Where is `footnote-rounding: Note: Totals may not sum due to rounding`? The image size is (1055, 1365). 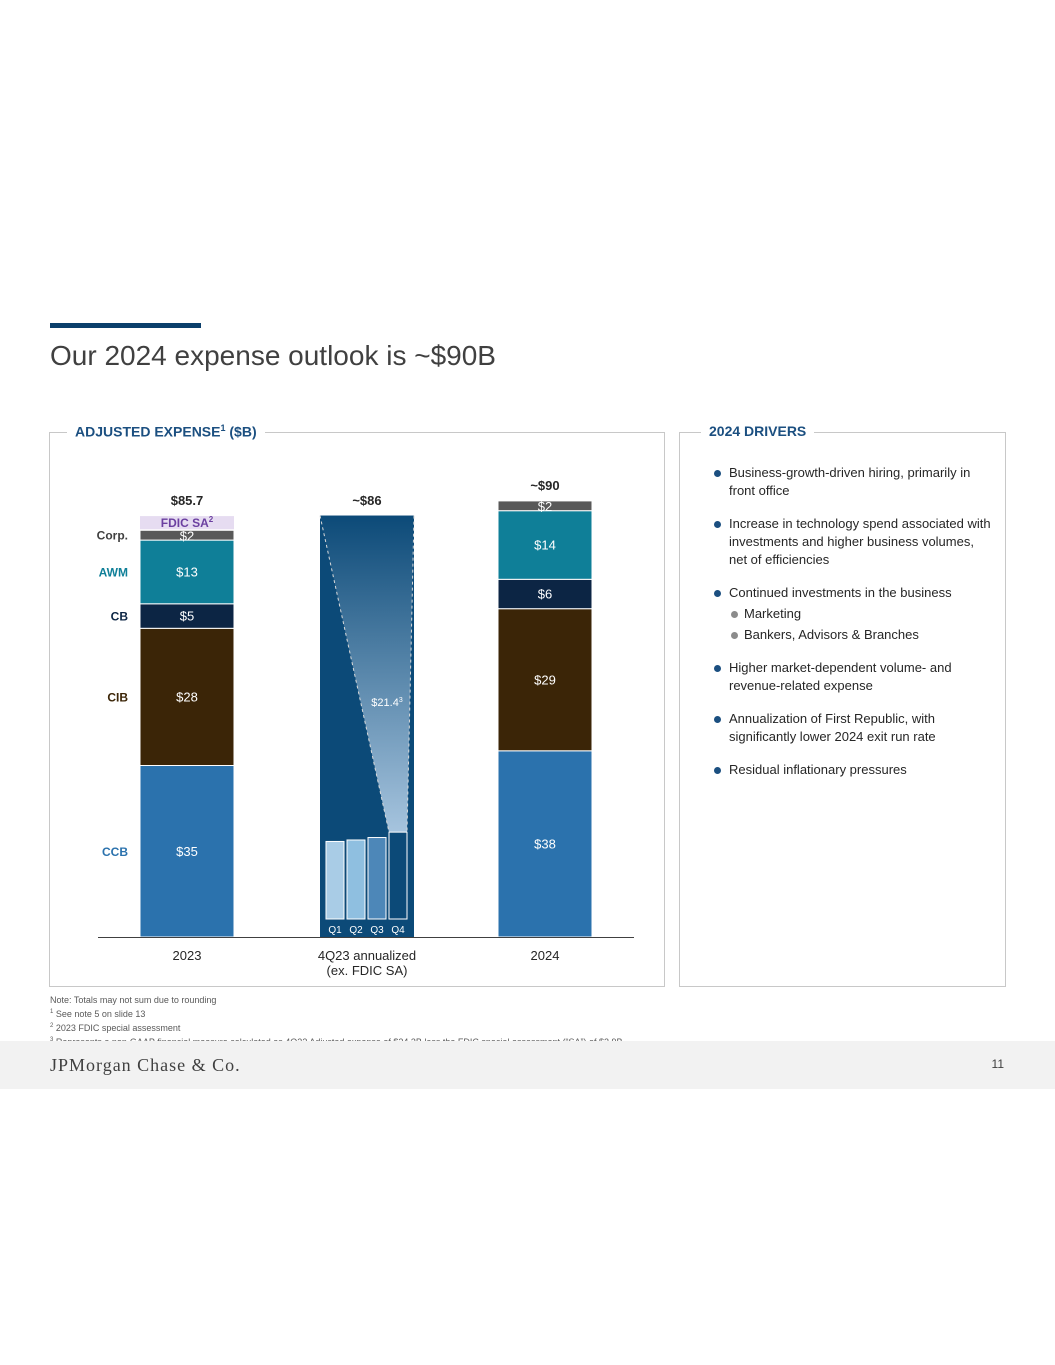 footnote-rounding: Note: Totals may not sum due to rounding is located at coordinates (133, 1000).